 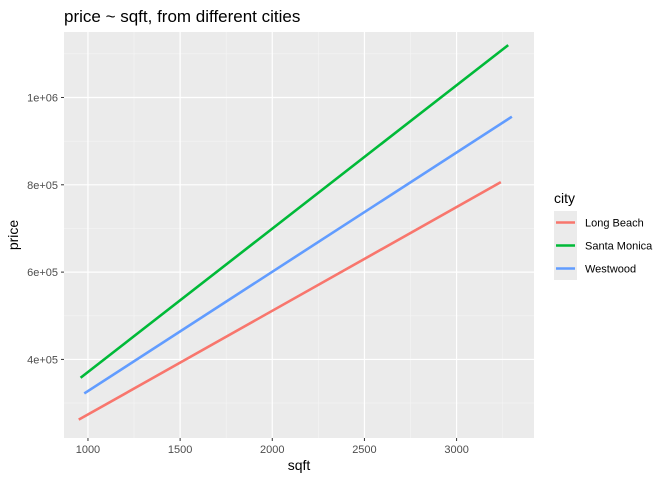 I want to click on x-tick-label: 2000, so click(x=272, y=450).